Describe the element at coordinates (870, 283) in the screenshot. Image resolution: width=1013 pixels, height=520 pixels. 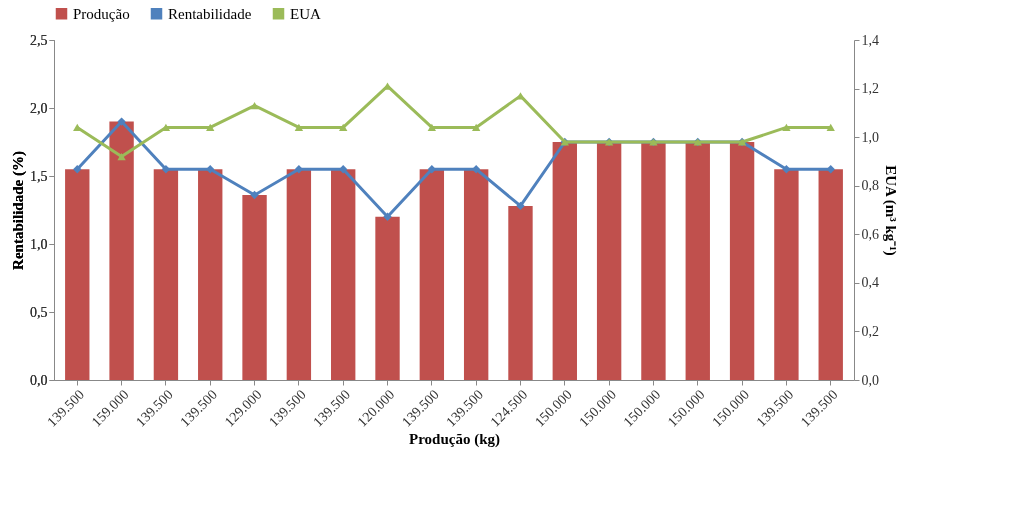
I see `y2-tick-label: 0,4` at that location.